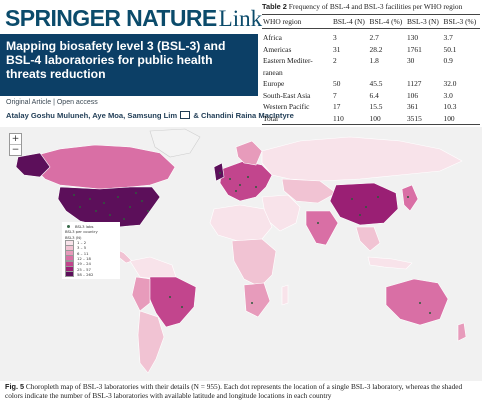 The height and width of the screenshot is (406, 482). I want to click on legend-class-label: 12 – 18, so click(84, 258).